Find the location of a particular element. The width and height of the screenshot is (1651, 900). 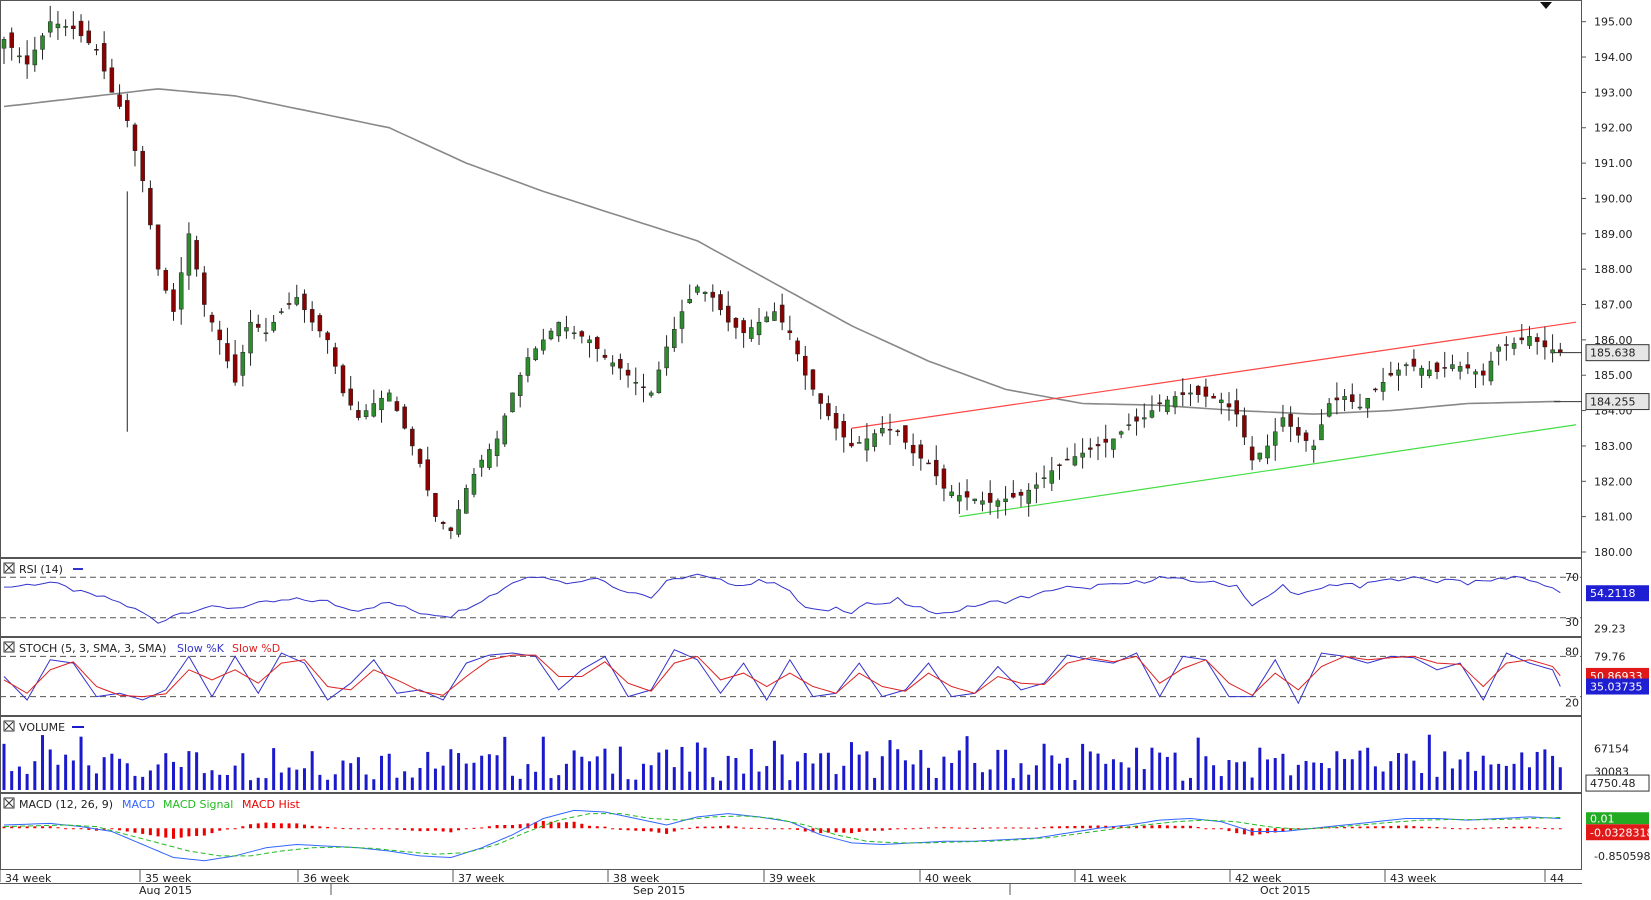

stoch-k-value-tag is located at coordinates (1617, 686).